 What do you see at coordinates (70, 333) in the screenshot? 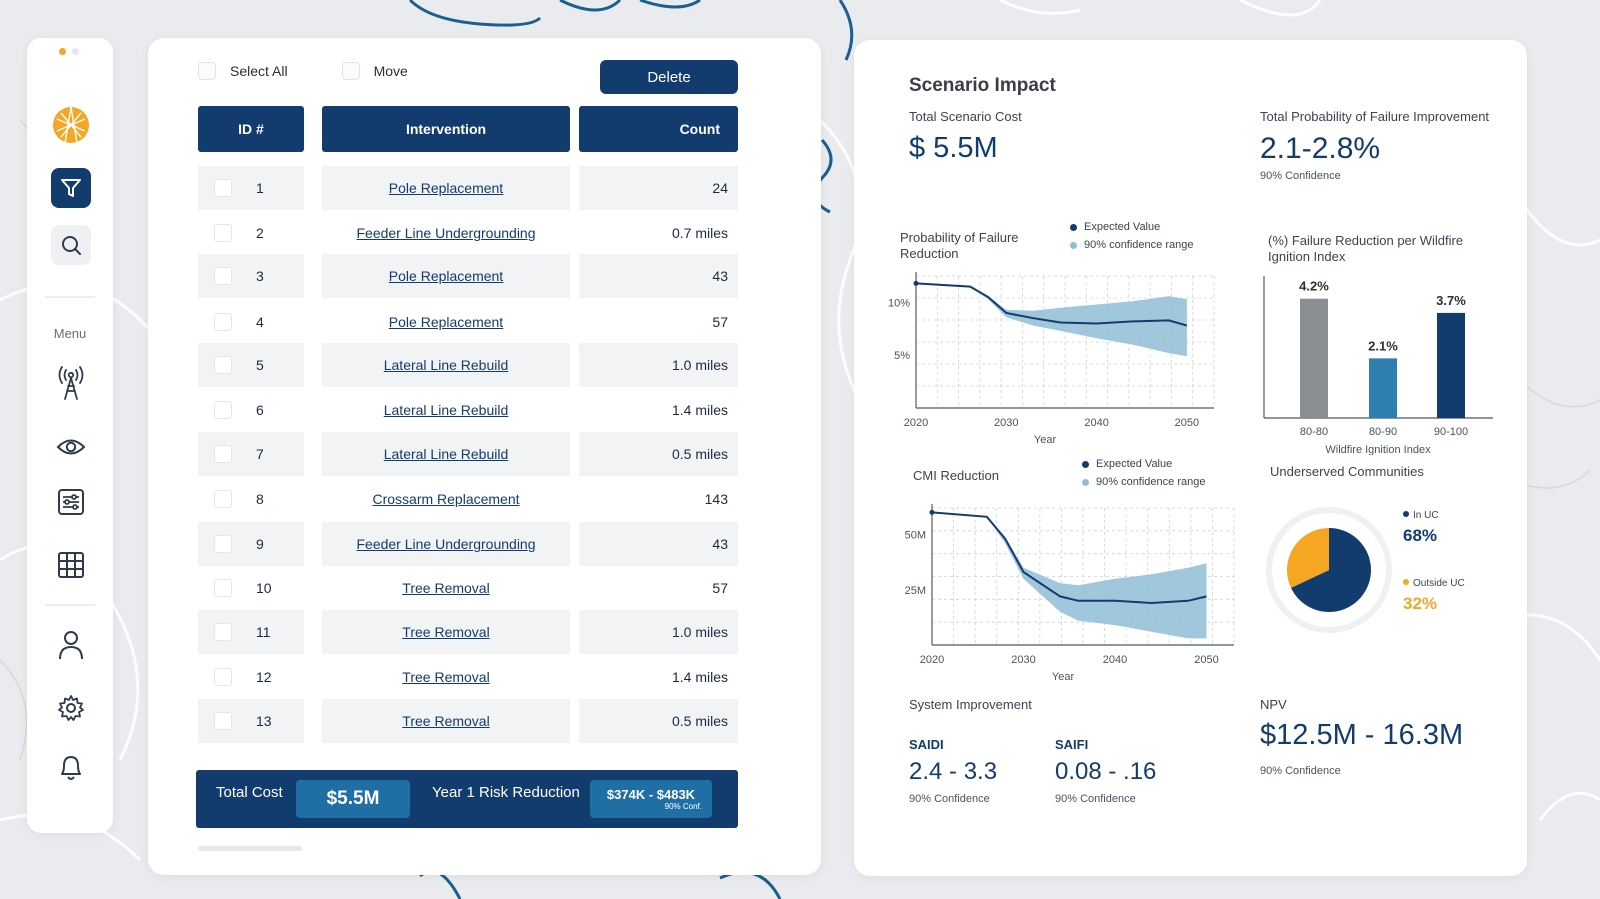
I see `menu-label: Menu` at bounding box center [70, 333].